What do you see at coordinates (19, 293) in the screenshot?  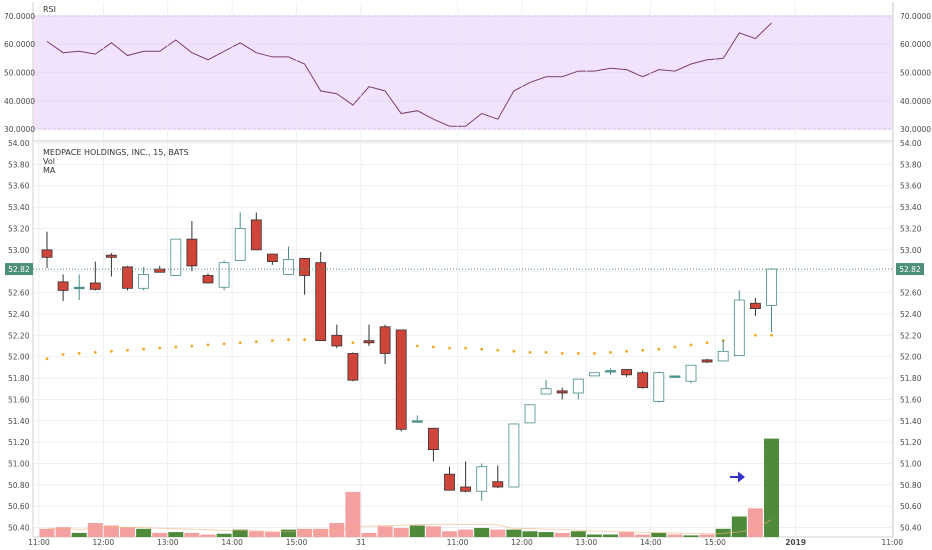 I see `price-tick-left: 52.60` at bounding box center [19, 293].